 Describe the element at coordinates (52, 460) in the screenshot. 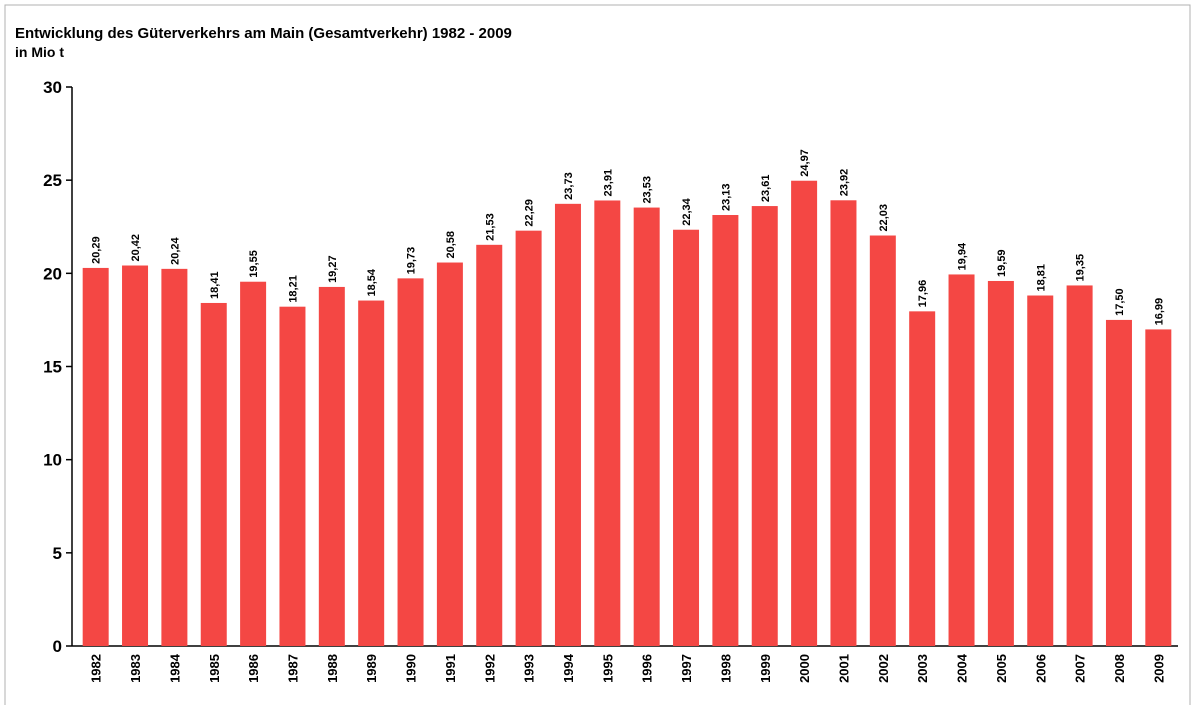

I see `y-tick-label: 10` at that location.